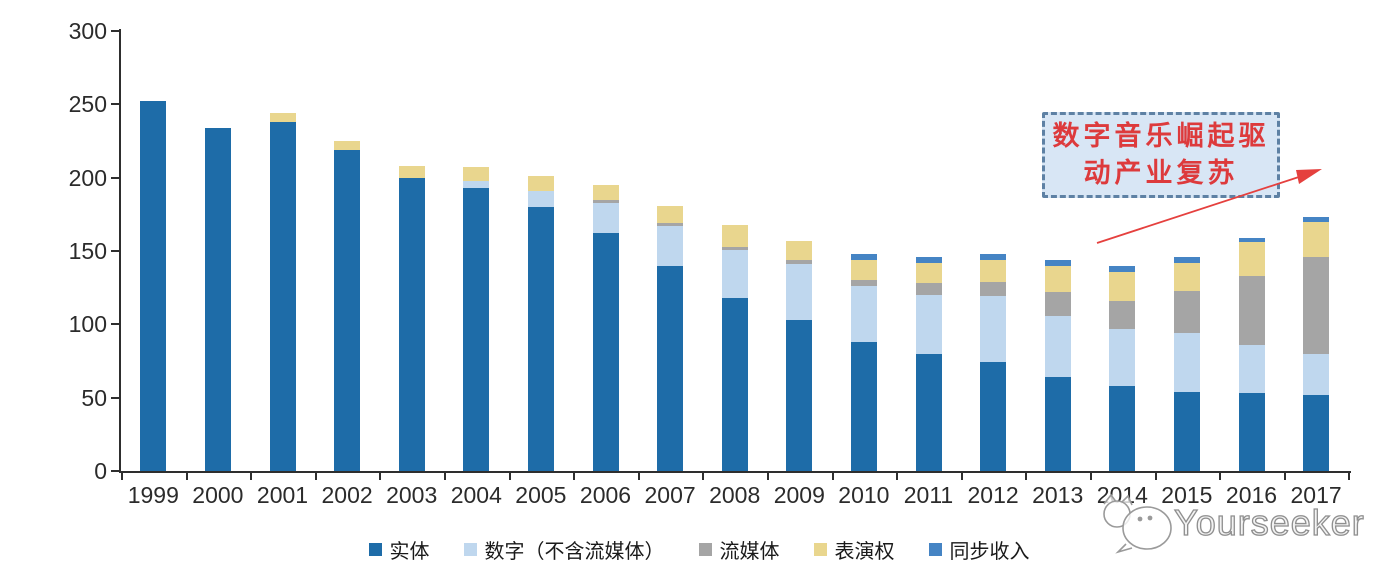 The height and width of the screenshot is (582, 1398). What do you see at coordinates (1161, 155) in the screenshot?
I see `annotation-box: 数字音乐崛起驱 动产业复苏` at bounding box center [1161, 155].